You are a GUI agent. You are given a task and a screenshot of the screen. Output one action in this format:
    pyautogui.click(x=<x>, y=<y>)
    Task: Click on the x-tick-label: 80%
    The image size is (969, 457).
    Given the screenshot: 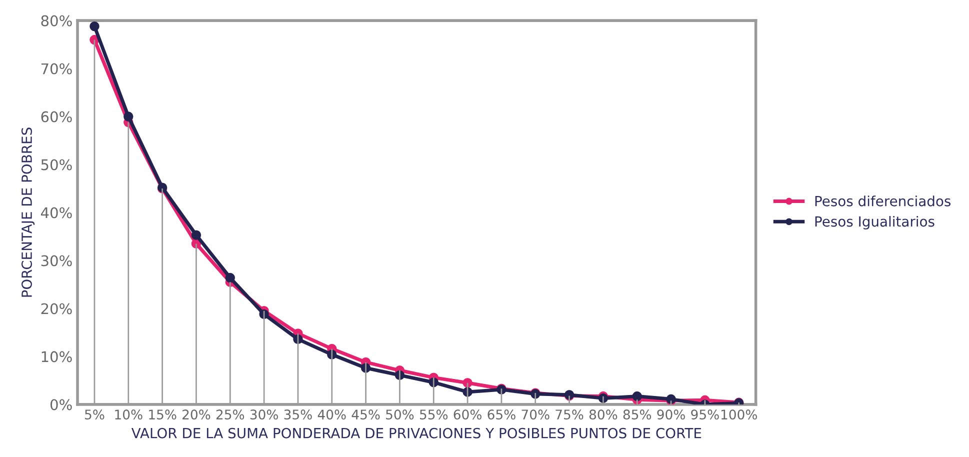 What is the action you would take?
    pyautogui.click(x=603, y=415)
    